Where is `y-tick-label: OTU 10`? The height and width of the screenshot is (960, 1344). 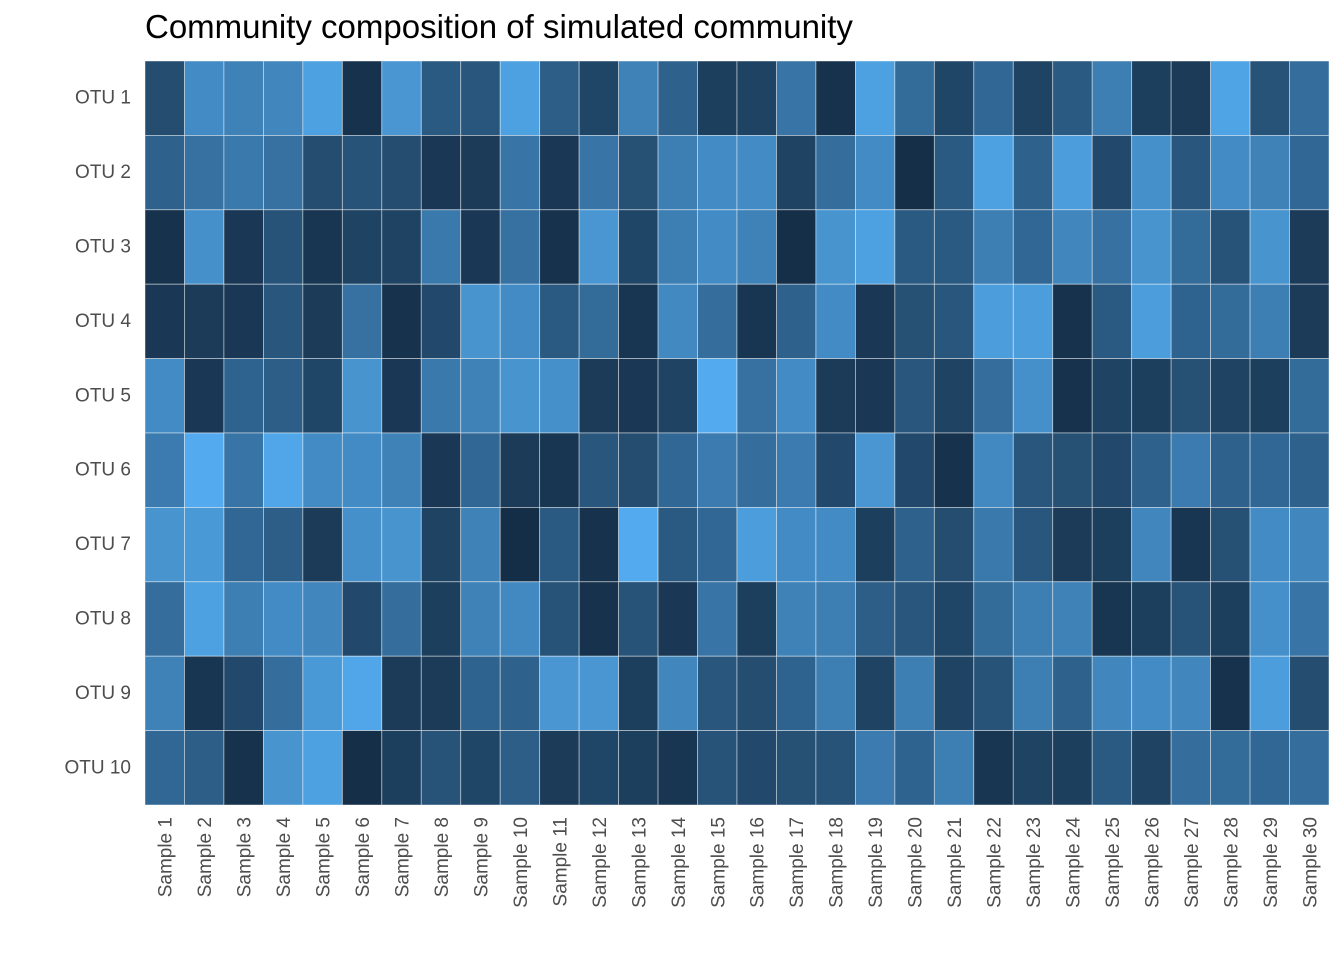 y-tick-label: OTU 10 is located at coordinates (97, 767).